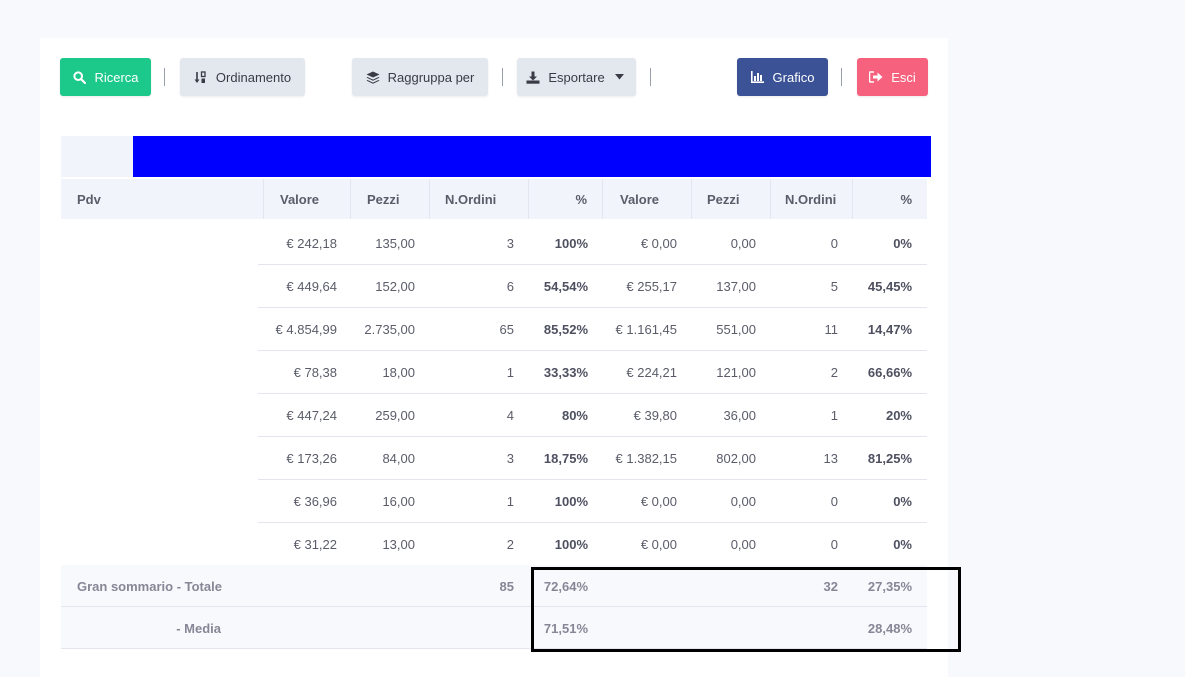  I want to click on table-cell: € 78,38, so click(315, 372).